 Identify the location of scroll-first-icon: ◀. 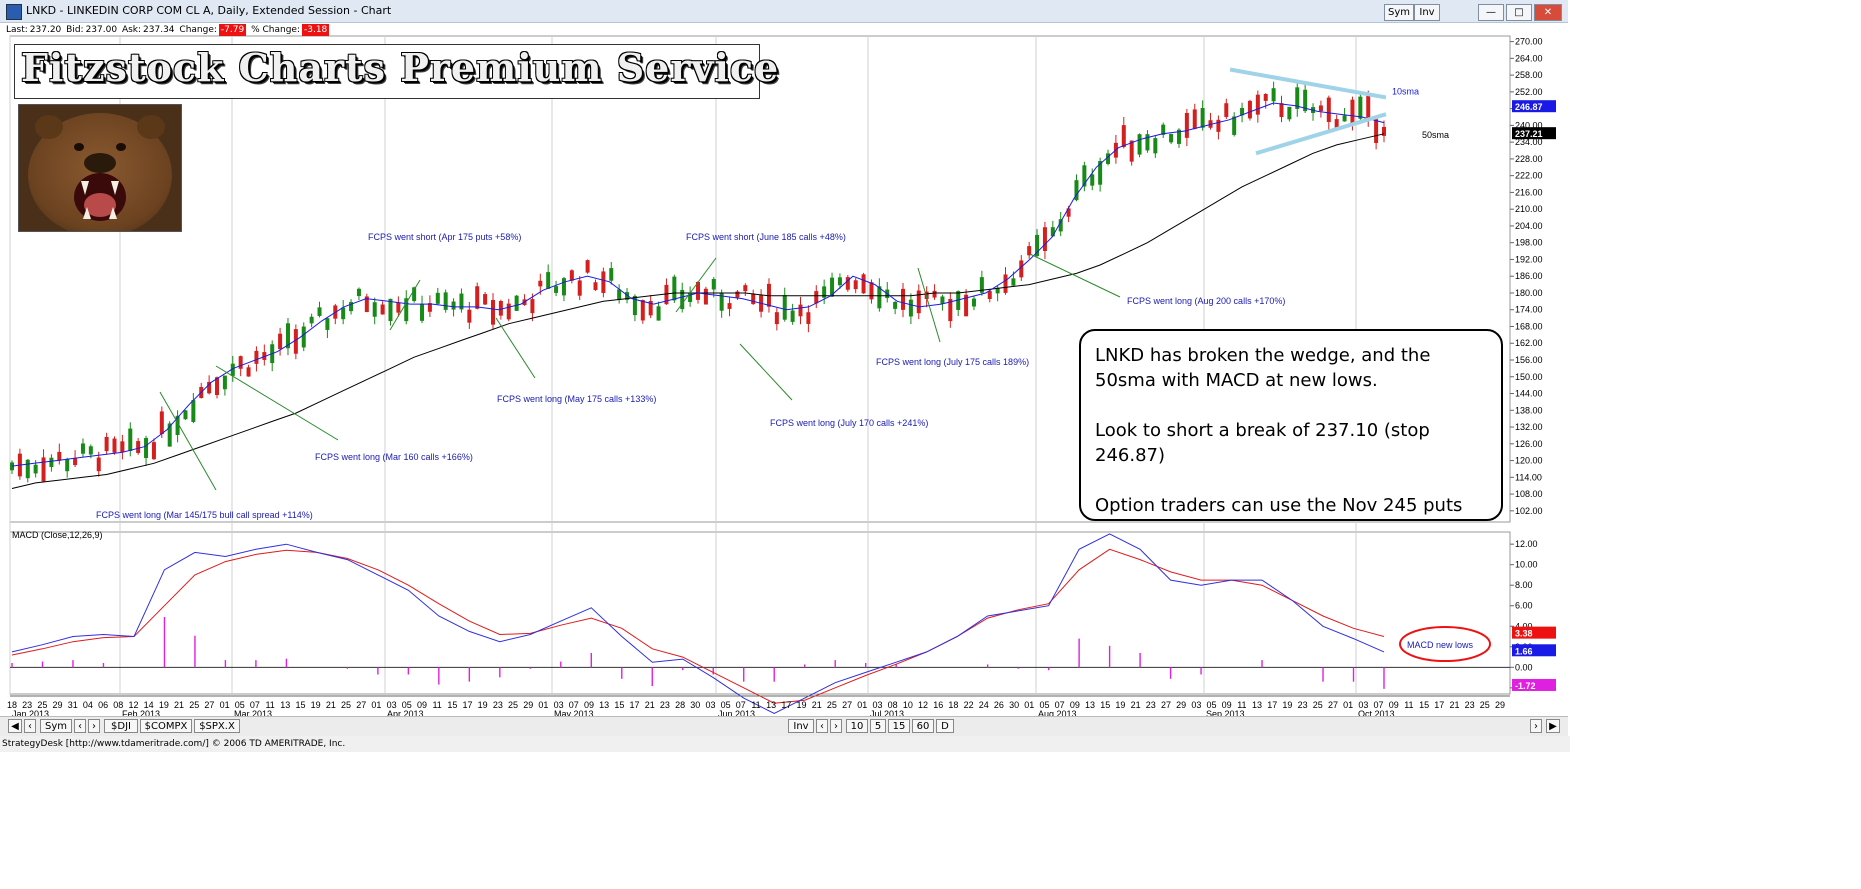
(15, 726).